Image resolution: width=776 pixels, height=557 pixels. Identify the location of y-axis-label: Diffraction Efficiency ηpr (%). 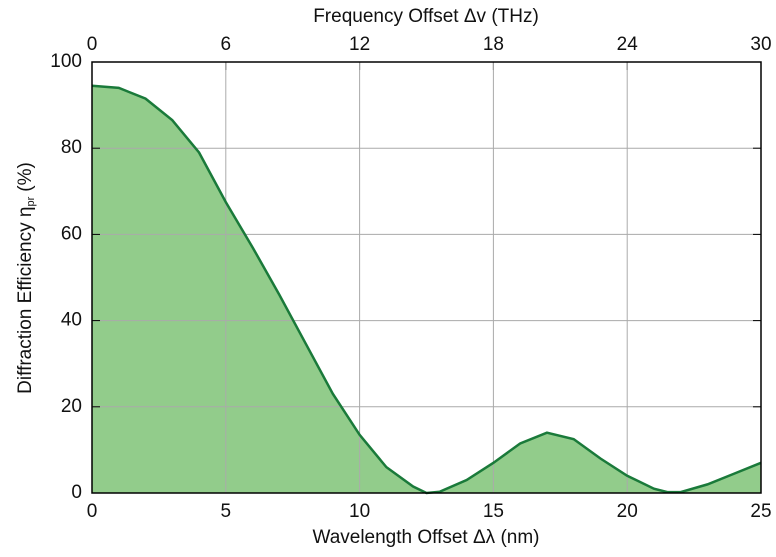
(26, 278).